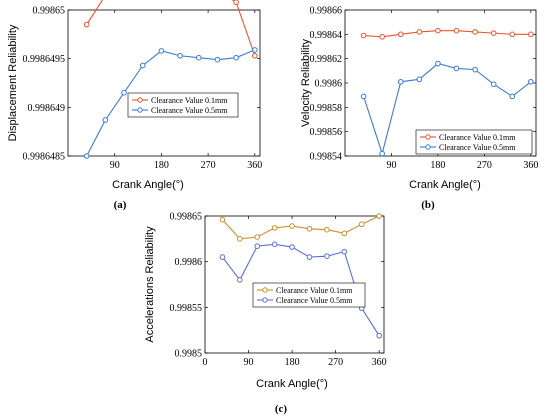 The height and width of the screenshot is (419, 550). I want to click on panel-label: (b), so click(428, 205).